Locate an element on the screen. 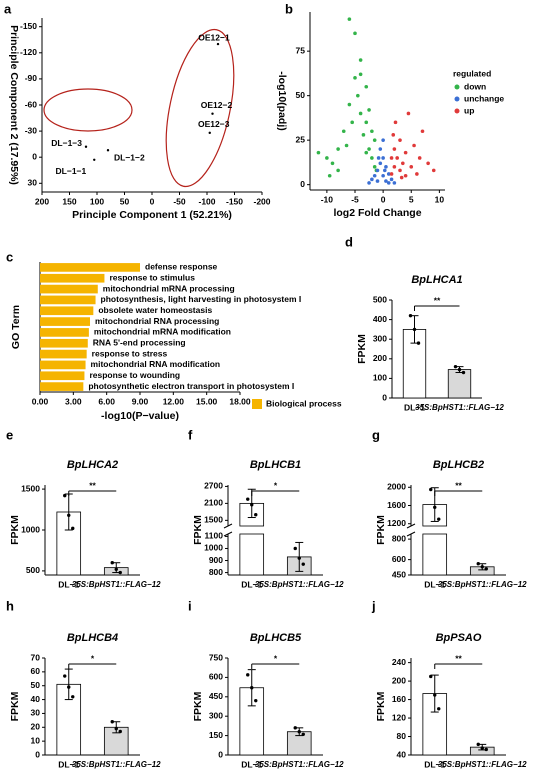  group-ellipse is located at coordinates (88, 110).